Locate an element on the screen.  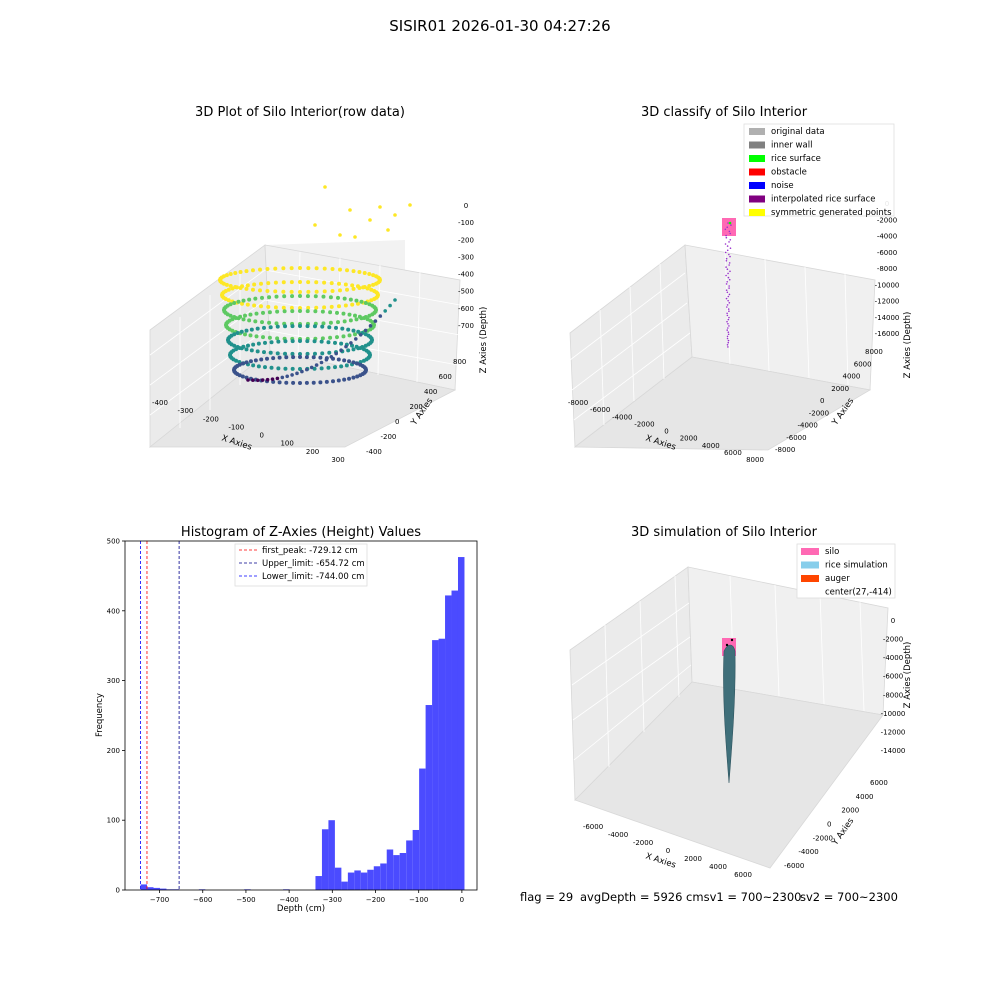
y-tick-label: -400 is located at coordinates (374, 452).